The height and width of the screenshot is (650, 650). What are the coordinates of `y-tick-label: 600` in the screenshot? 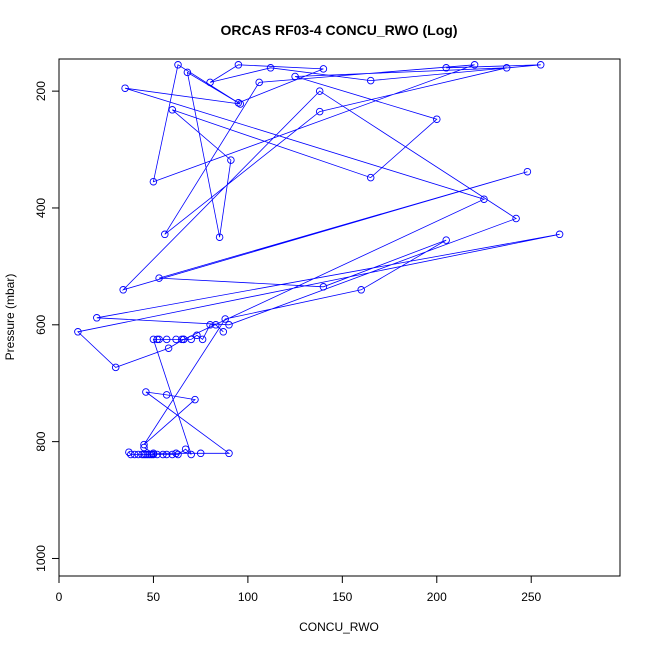 It's located at (41, 324).